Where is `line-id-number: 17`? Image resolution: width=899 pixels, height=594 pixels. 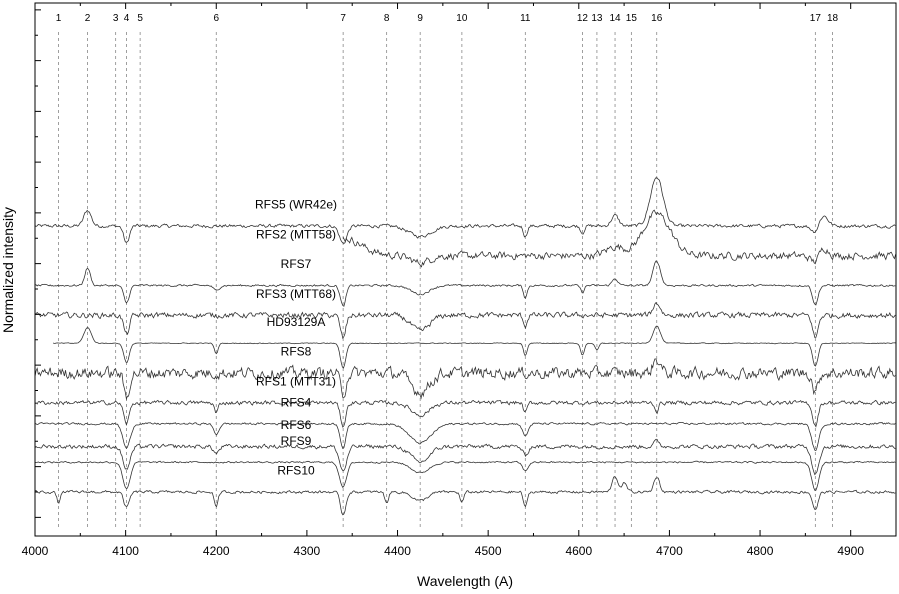 line-id-number: 17 is located at coordinates (816, 18).